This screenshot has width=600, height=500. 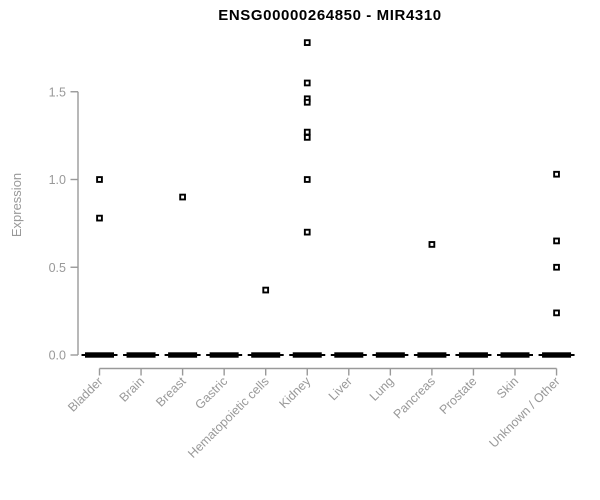 What do you see at coordinates (524, 412) in the screenshot?
I see `x-tick-label: Unknown / Other` at bounding box center [524, 412].